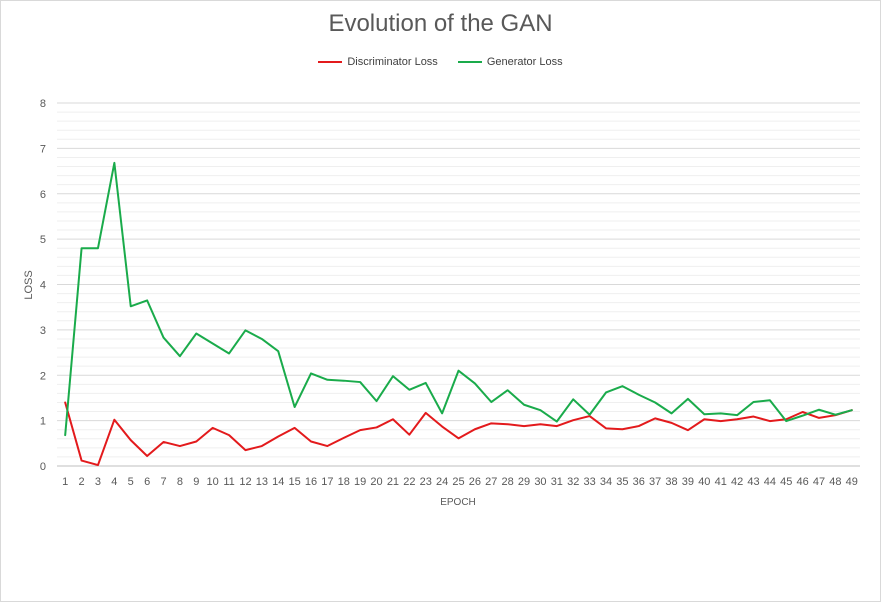  Describe the element at coordinates (655, 482) in the screenshot. I see `x-tick-label: 37` at that location.